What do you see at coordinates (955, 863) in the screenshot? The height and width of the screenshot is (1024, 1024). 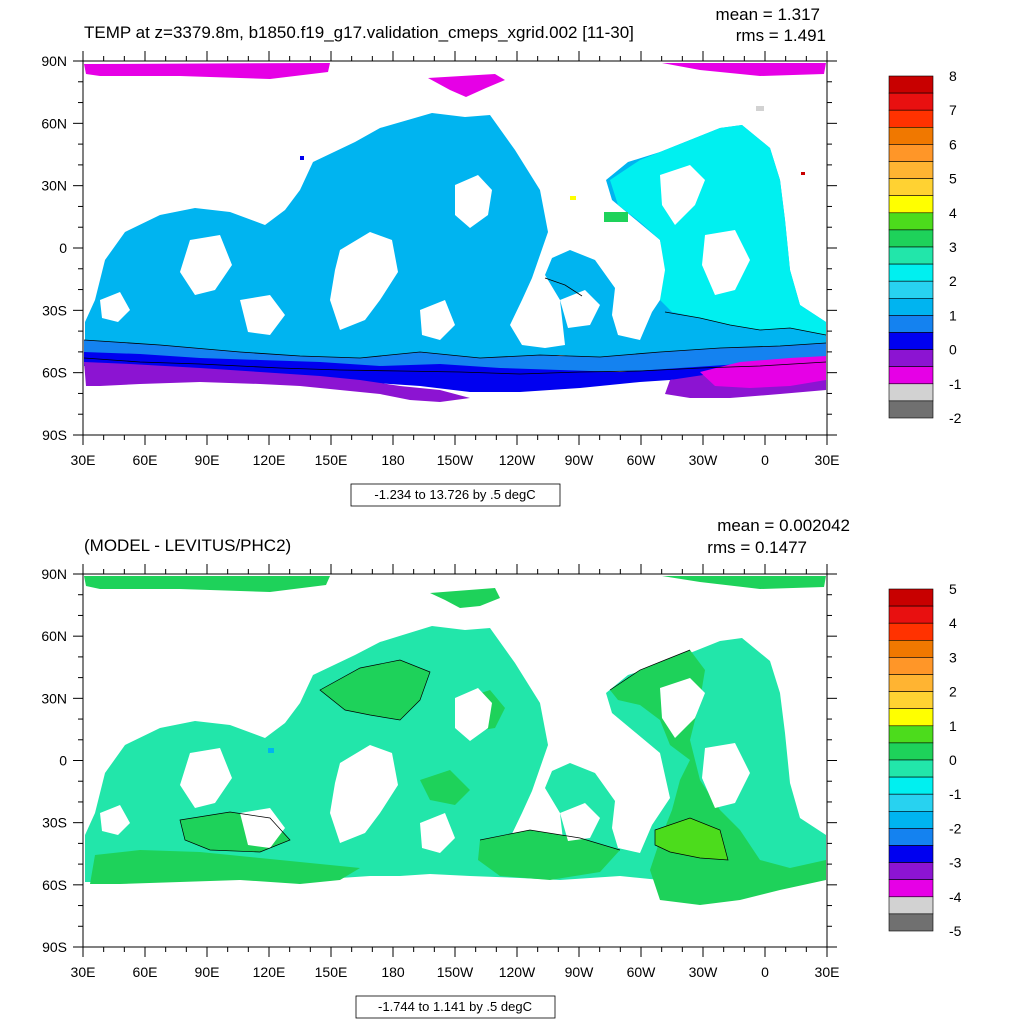 I see `colorbar-label: -3` at bounding box center [955, 863].